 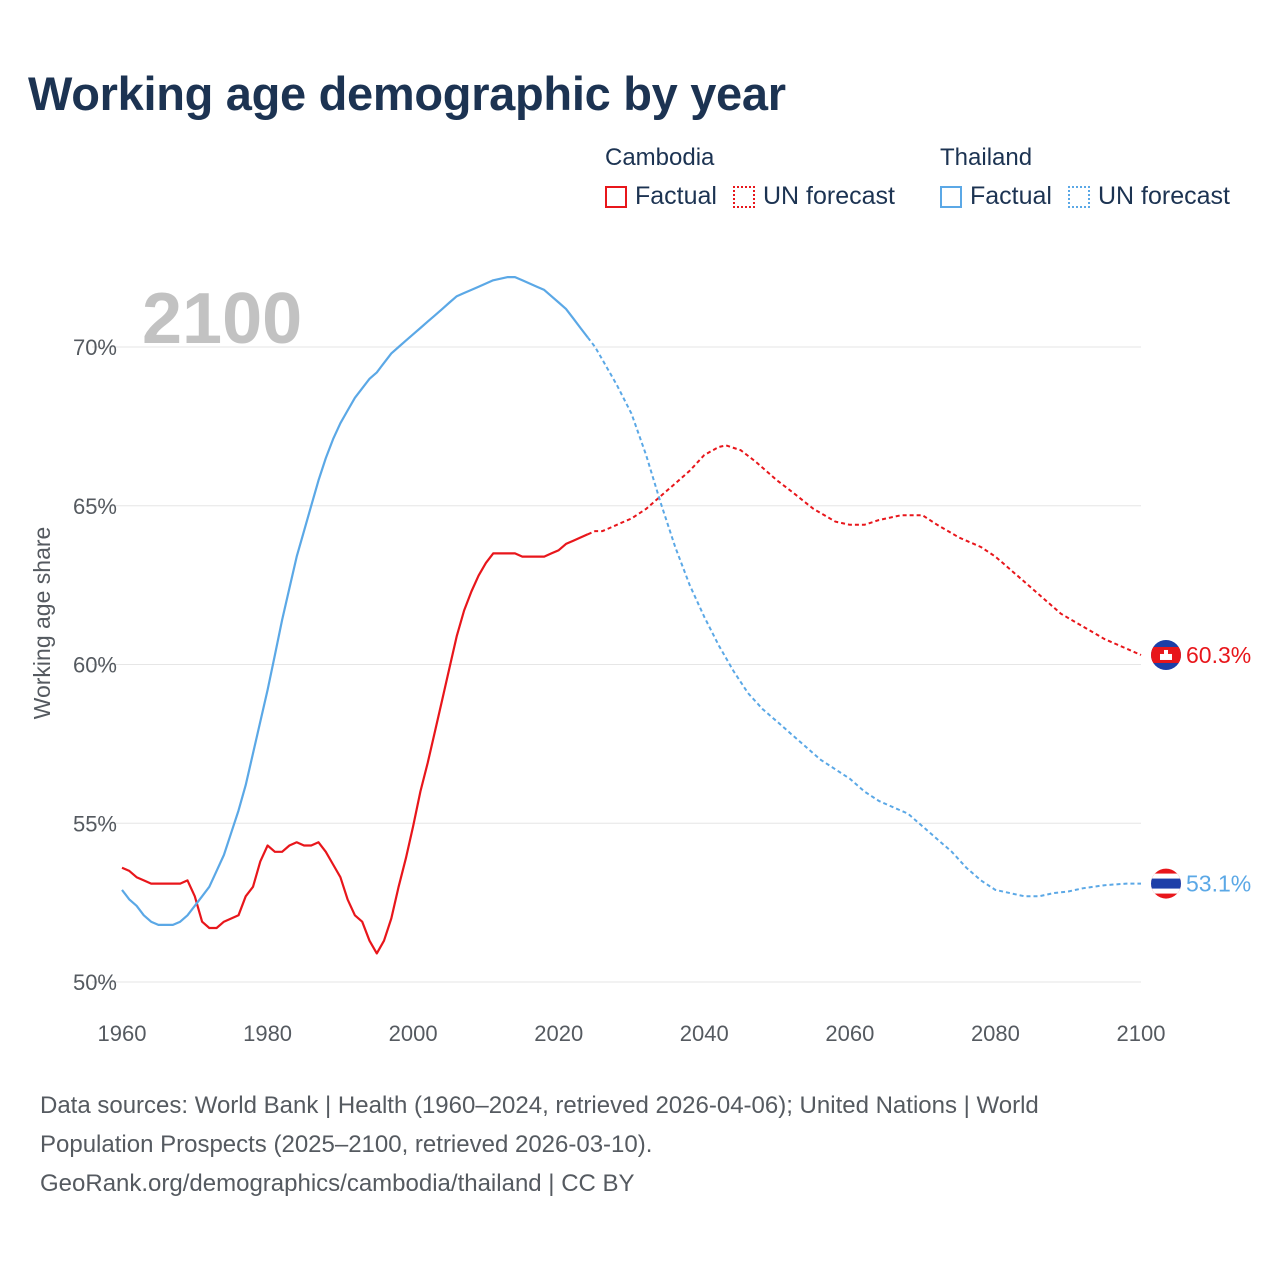 What do you see at coordinates (1166, 883) in the screenshot?
I see `thailand-flag-icon` at bounding box center [1166, 883].